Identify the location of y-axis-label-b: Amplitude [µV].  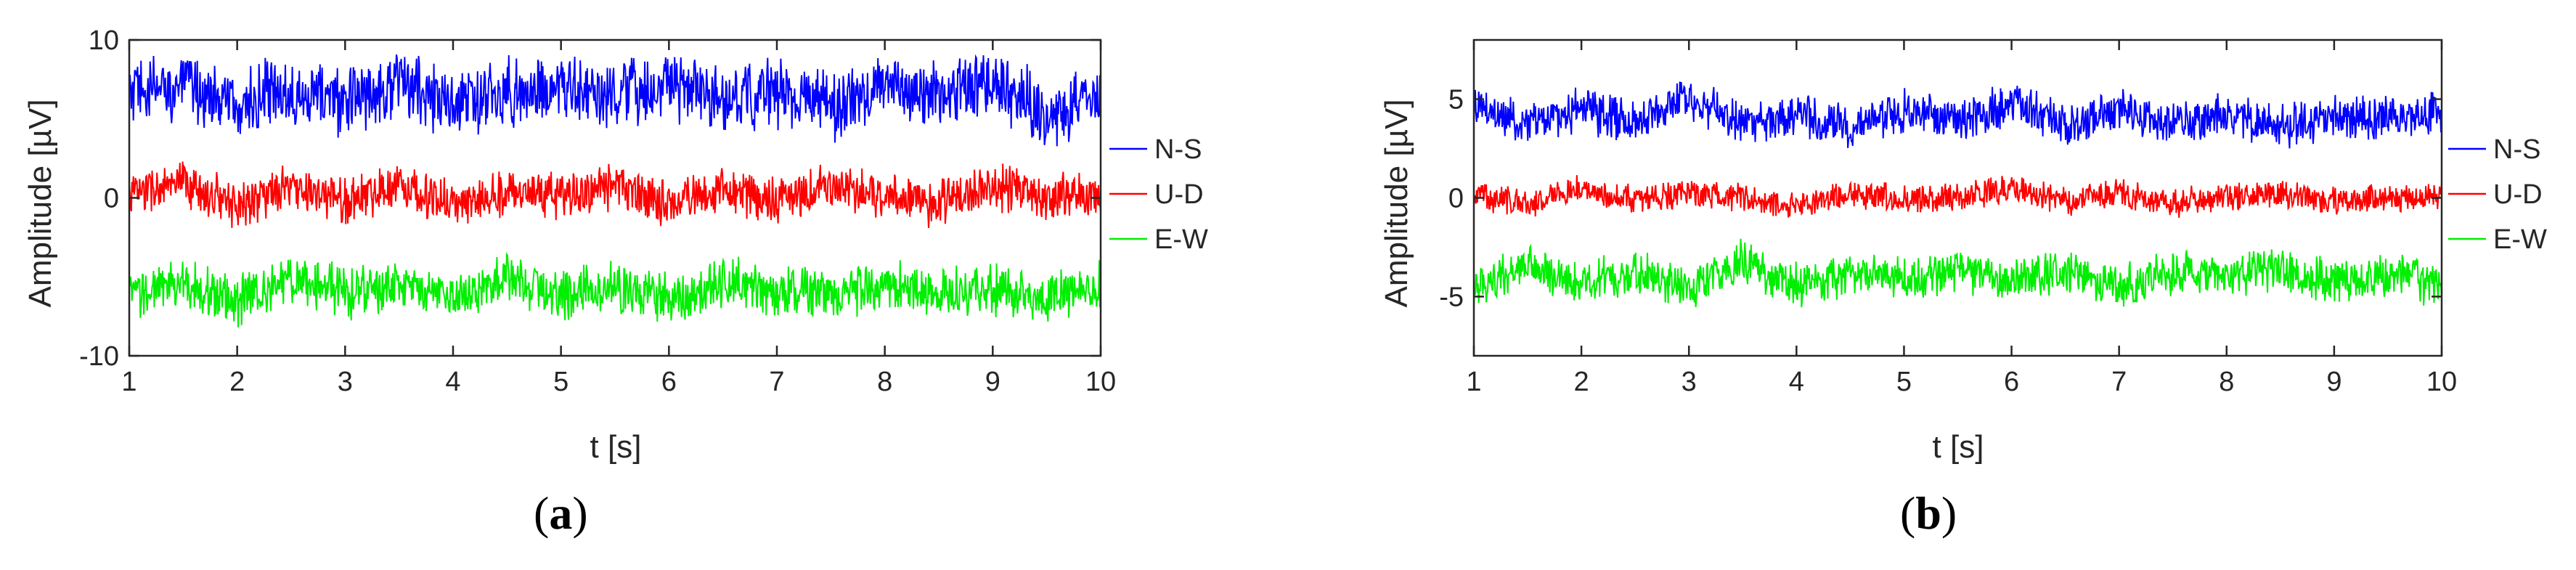
(1396, 203).